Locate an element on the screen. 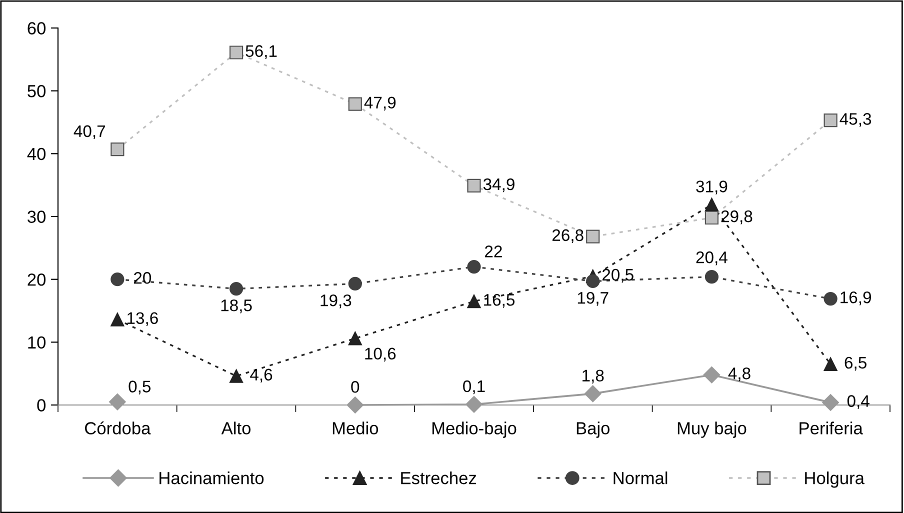  data-label: 56,1 is located at coordinates (261, 52).